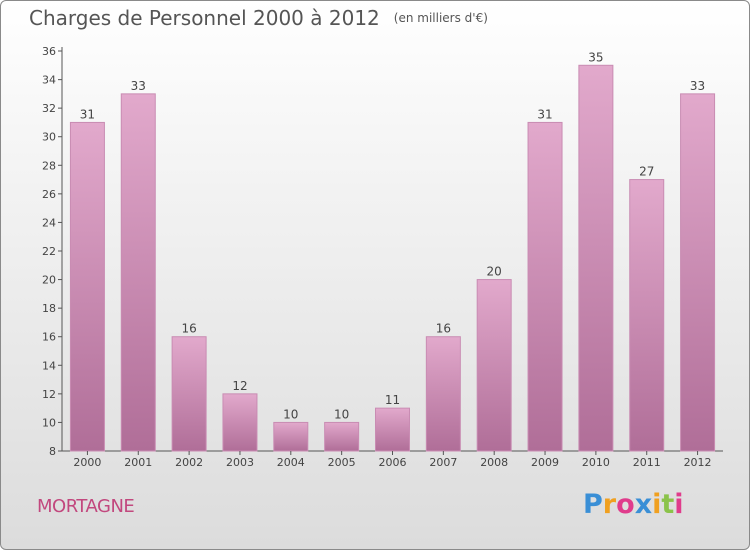  What do you see at coordinates (668, 504) in the screenshot?
I see `logo-letter: t` at bounding box center [668, 504].